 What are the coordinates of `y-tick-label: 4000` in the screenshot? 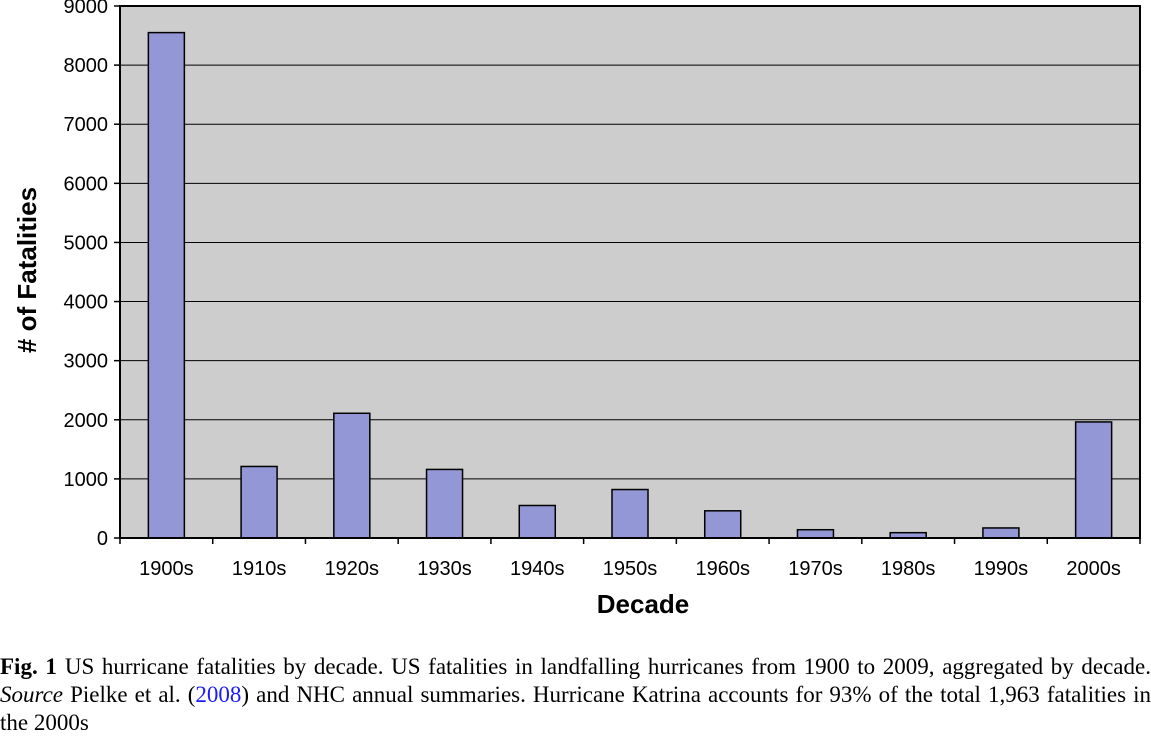 It's located at (86, 303).